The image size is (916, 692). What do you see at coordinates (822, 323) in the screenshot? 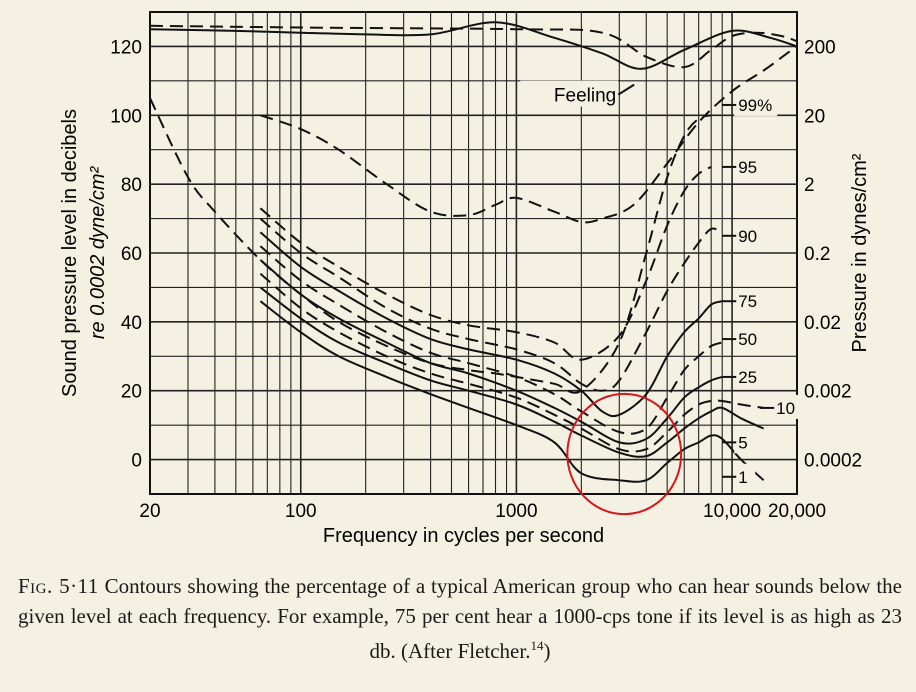
I see `y2-tick-label: 0.02` at bounding box center [822, 323].